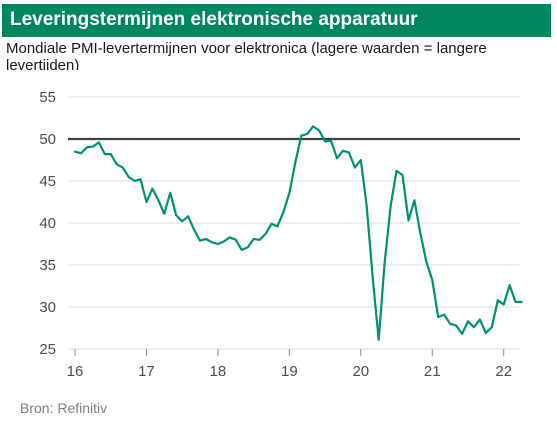 The height and width of the screenshot is (426, 557). I want to click on x-tick-label: 17, so click(146, 371).